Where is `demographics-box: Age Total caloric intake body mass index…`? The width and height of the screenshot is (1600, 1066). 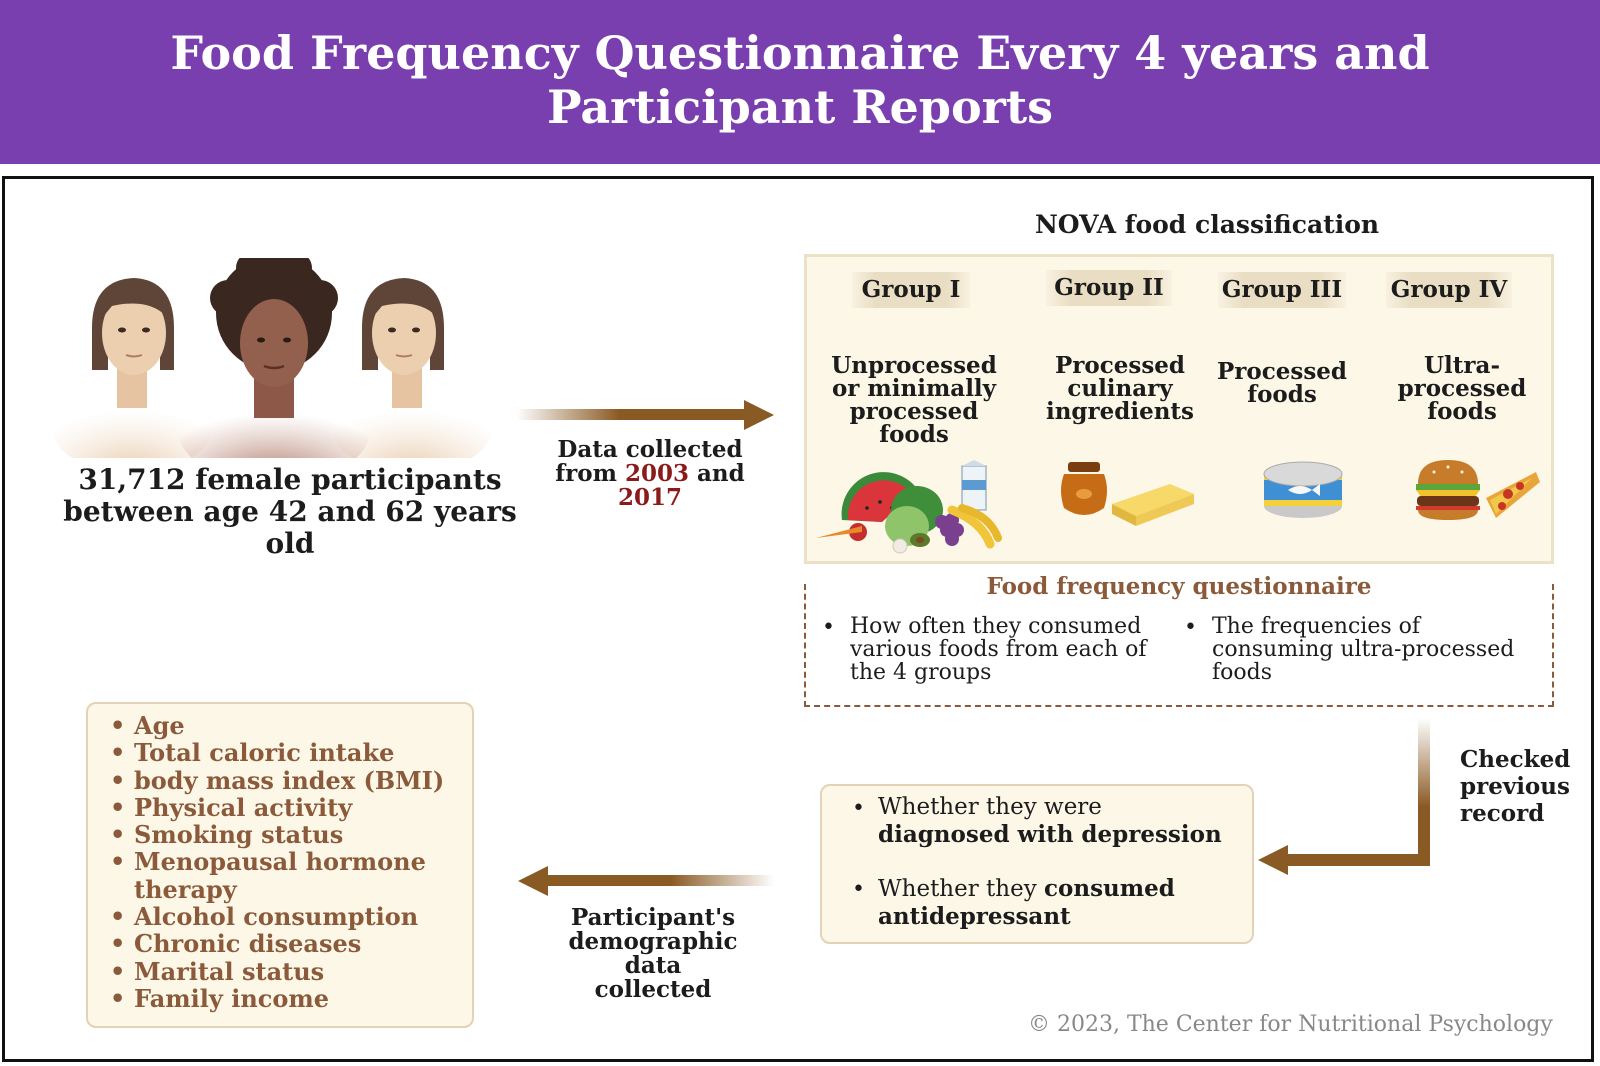
demographics-box: Age Total caloric intake body mass index… is located at coordinates (280, 865).